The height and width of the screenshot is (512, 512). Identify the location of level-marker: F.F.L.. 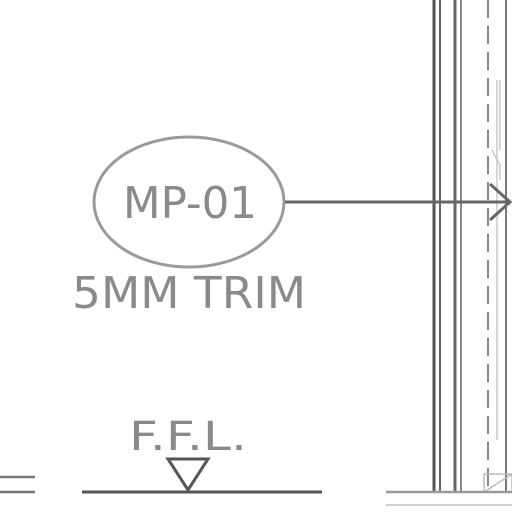
(188, 453).